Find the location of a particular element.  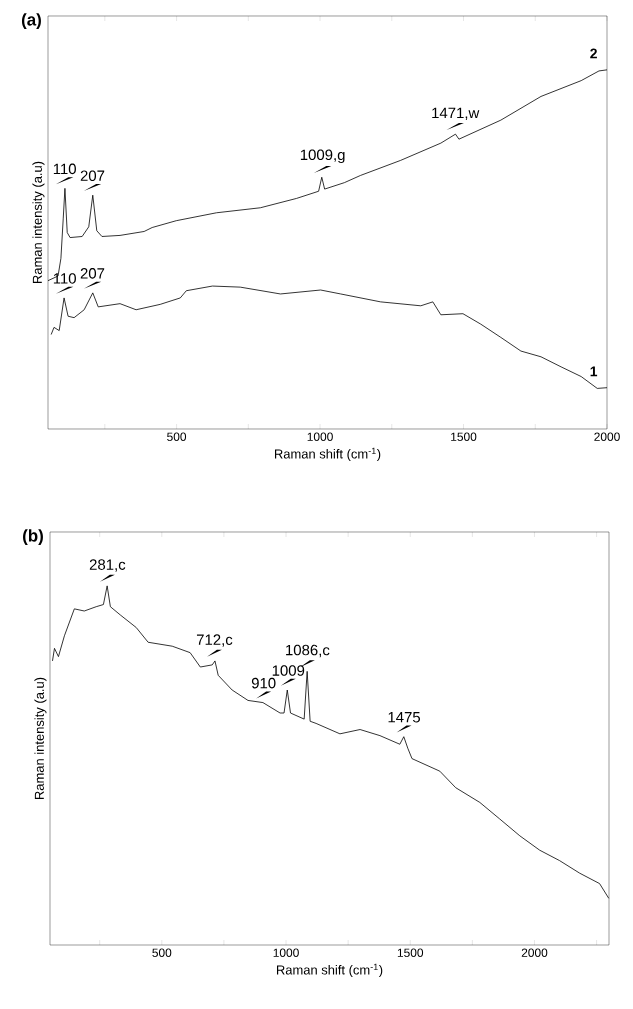

annotation: 1086,c is located at coordinates (308, 651).